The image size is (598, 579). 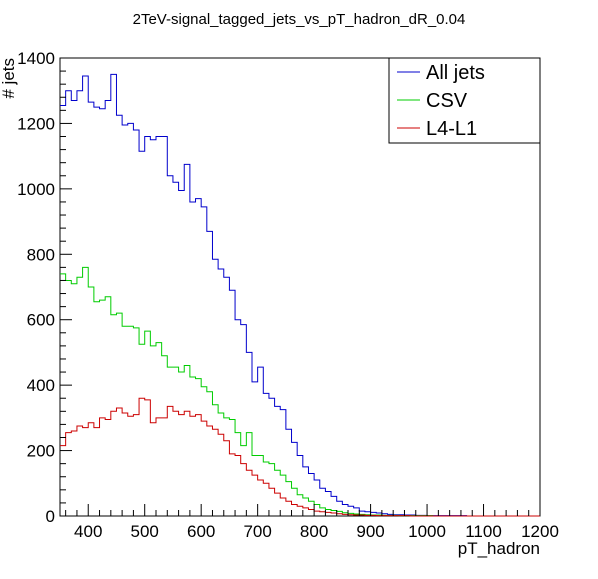 What do you see at coordinates (50, 516) in the screenshot?
I see `y-tick-label: 0` at bounding box center [50, 516].